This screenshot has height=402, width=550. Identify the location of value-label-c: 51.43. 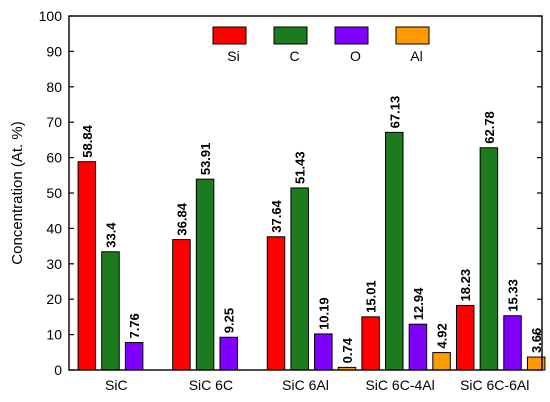
(300, 167).